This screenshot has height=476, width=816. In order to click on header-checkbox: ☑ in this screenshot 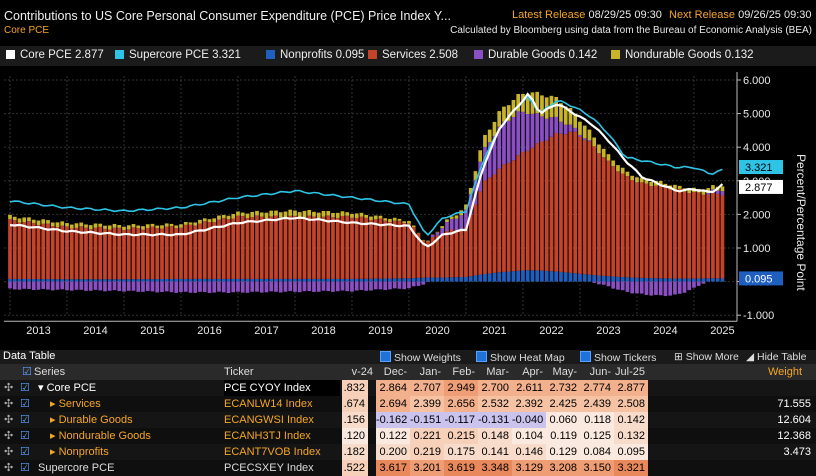, I will do `click(27, 372)`.